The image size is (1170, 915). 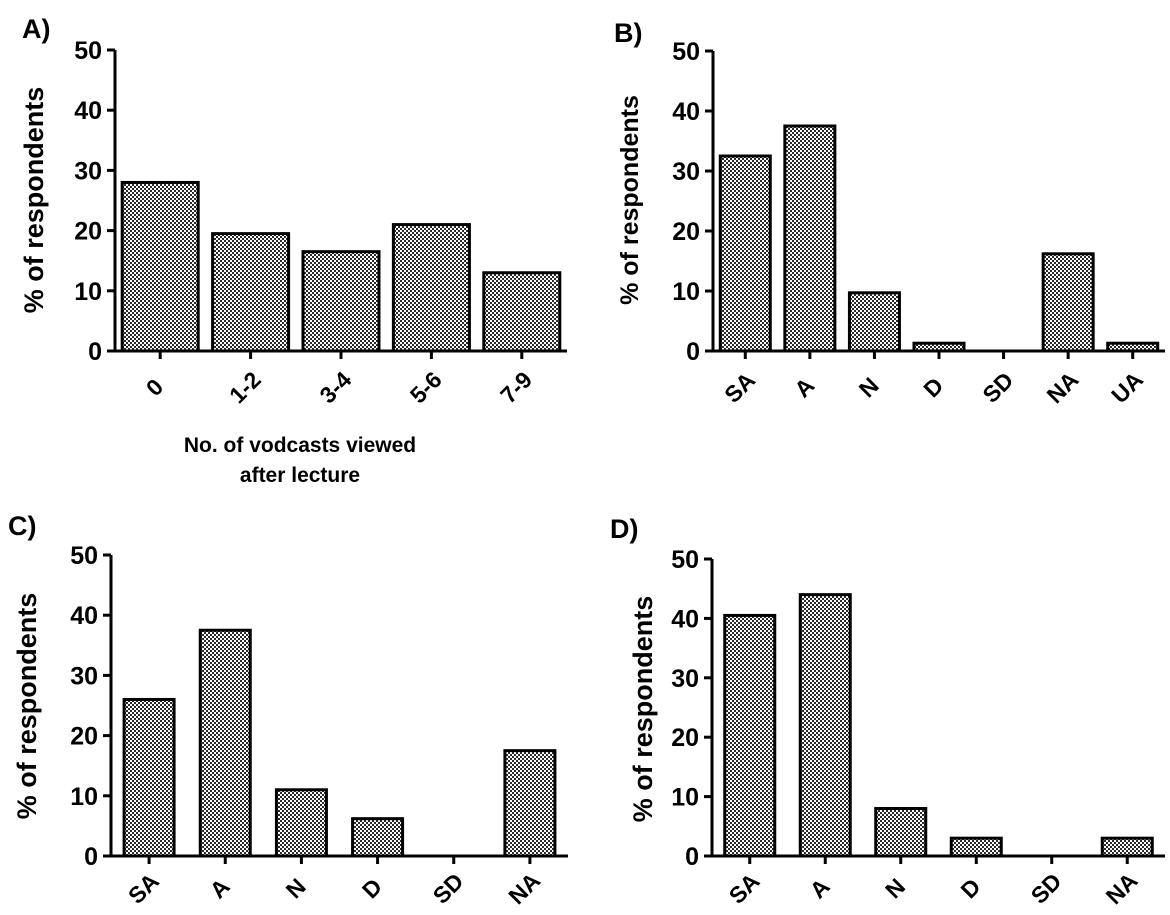 I want to click on category-labels: 0 1-2 3-4 5-6 7-9, so click(x=339, y=387).